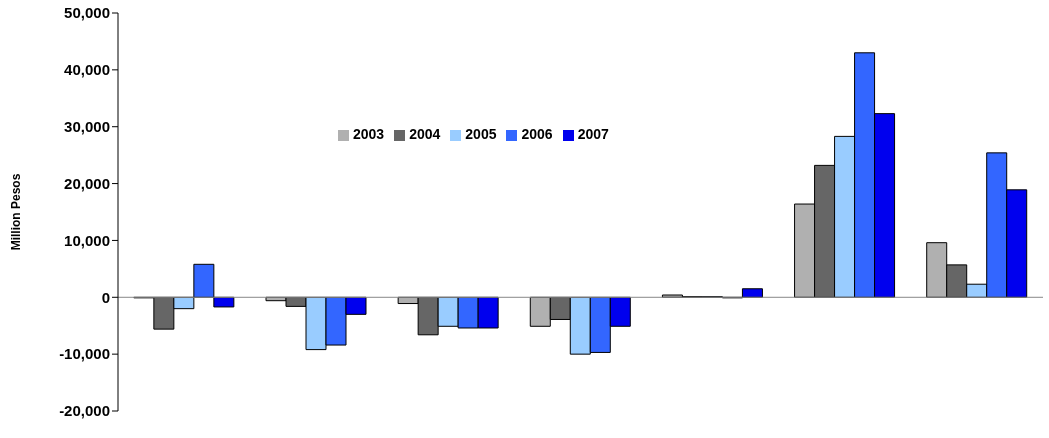 This screenshot has width=1049, height=438. I want to click on legend-label: 2004, so click(425, 134).